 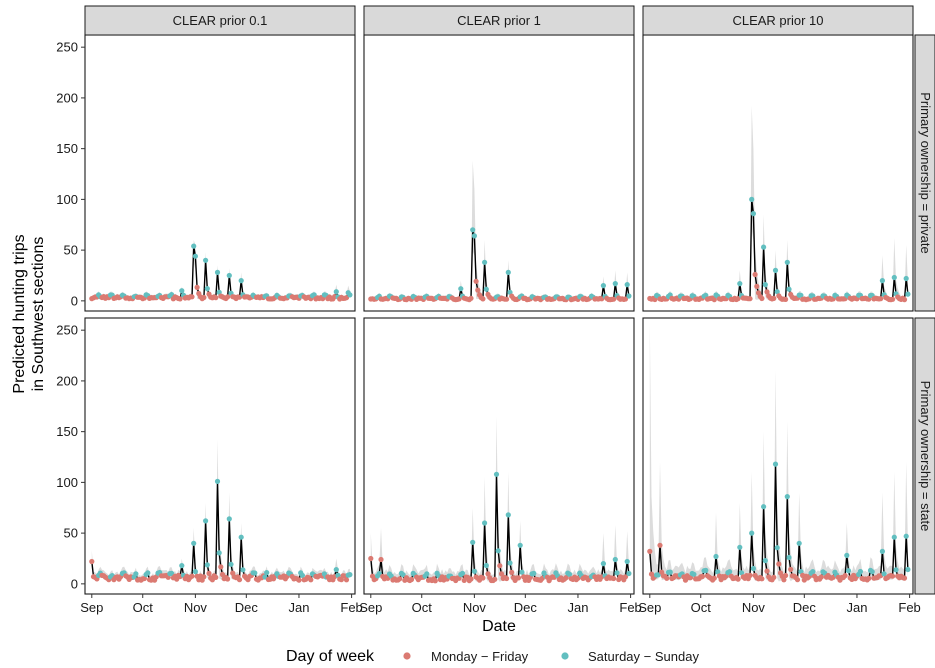 I want to click on strip-col-0-label: CLEAR prior 0.1, so click(x=220, y=20).